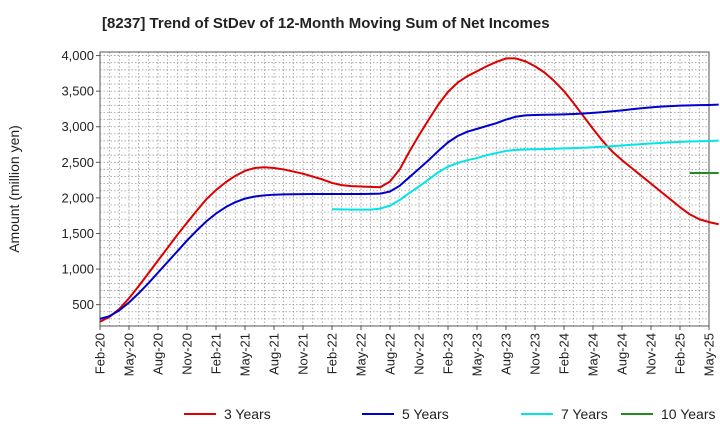 The width and height of the screenshot is (720, 440). Describe the element at coordinates (593, 354) in the screenshot. I see `x-tick-label: May-24` at that location.